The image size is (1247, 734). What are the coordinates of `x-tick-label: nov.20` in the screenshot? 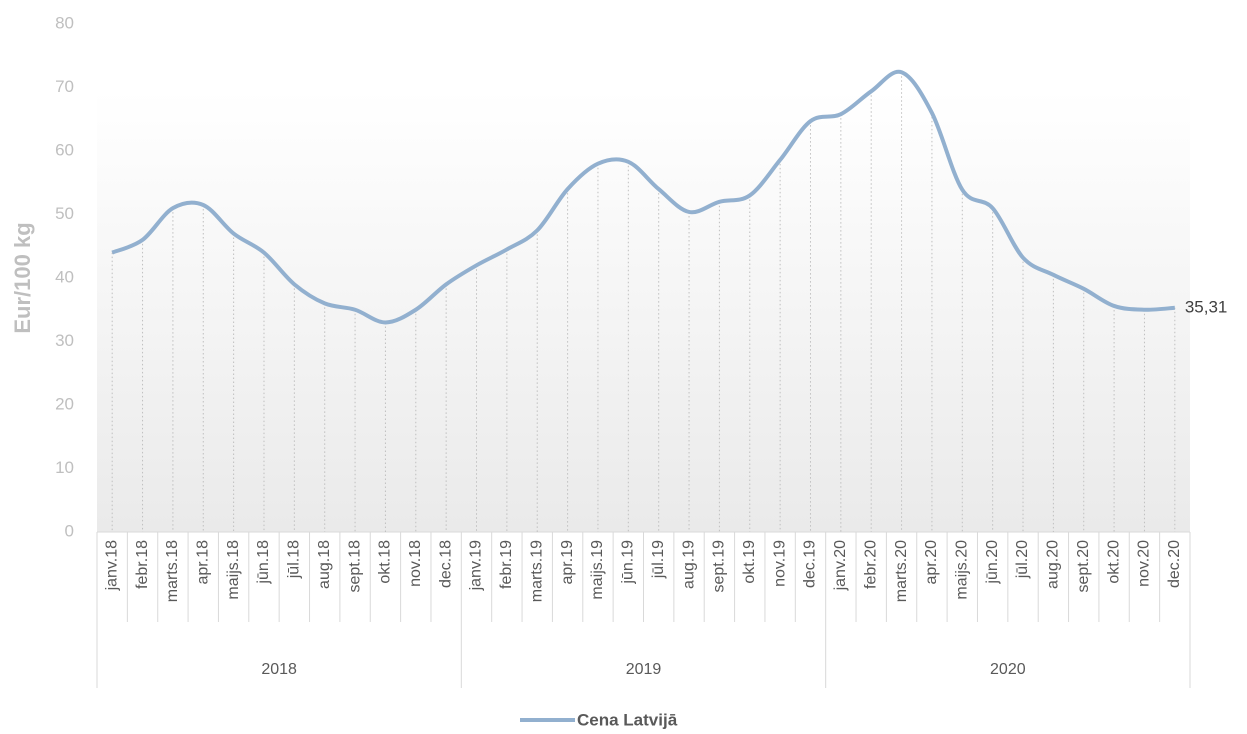 It's located at (1144, 563).